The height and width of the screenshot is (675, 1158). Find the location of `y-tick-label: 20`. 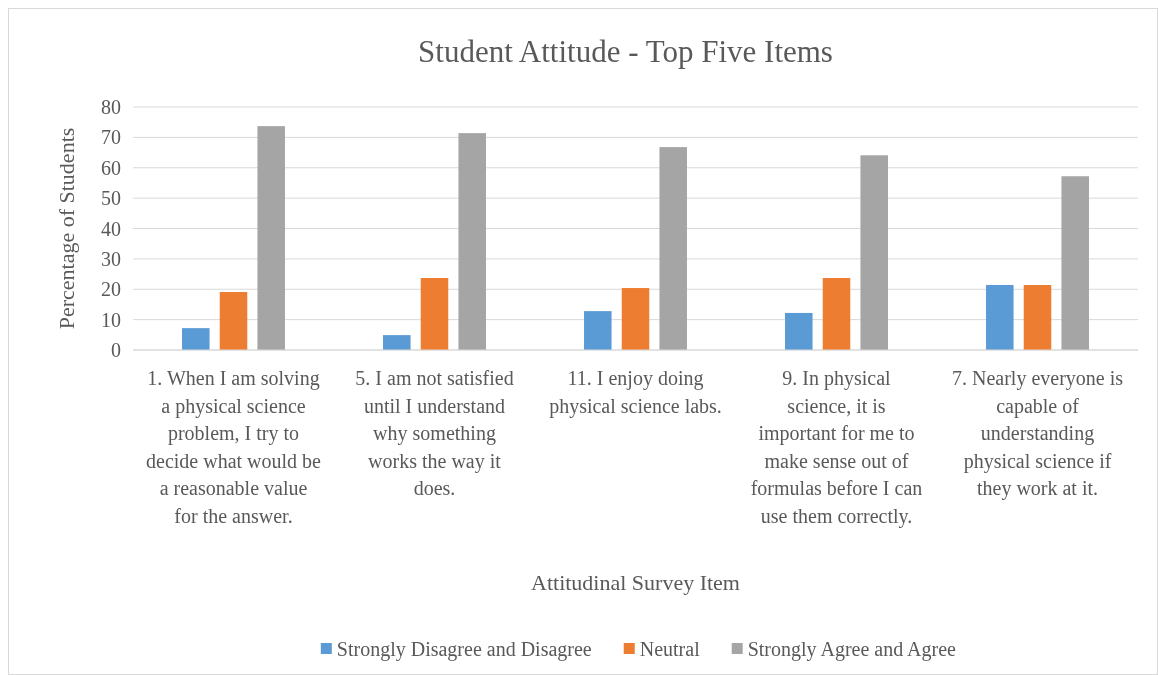

y-tick-label: 20 is located at coordinates (111, 289).